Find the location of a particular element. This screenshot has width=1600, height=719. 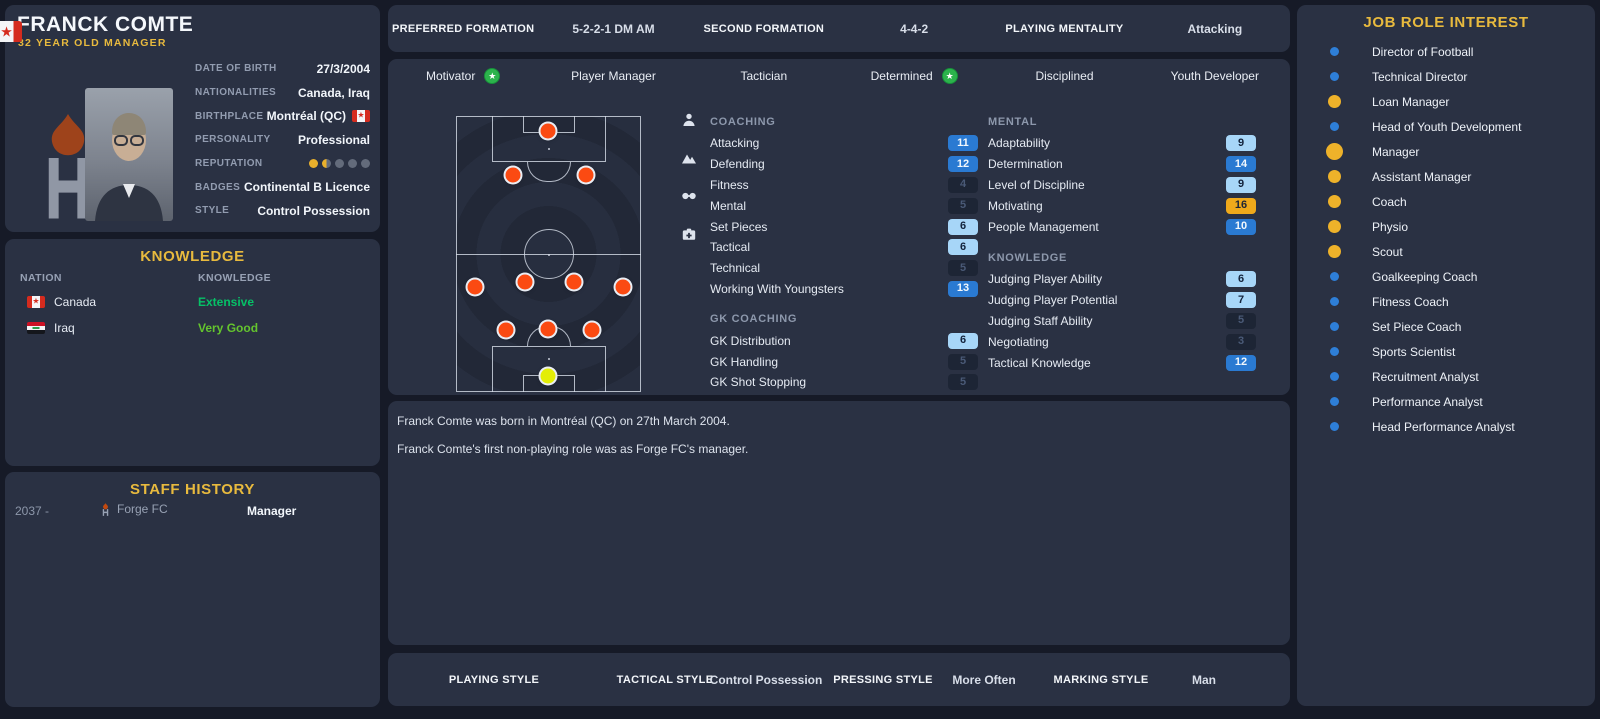

second-formation-value: 4-4-2 is located at coordinates (914, 28).